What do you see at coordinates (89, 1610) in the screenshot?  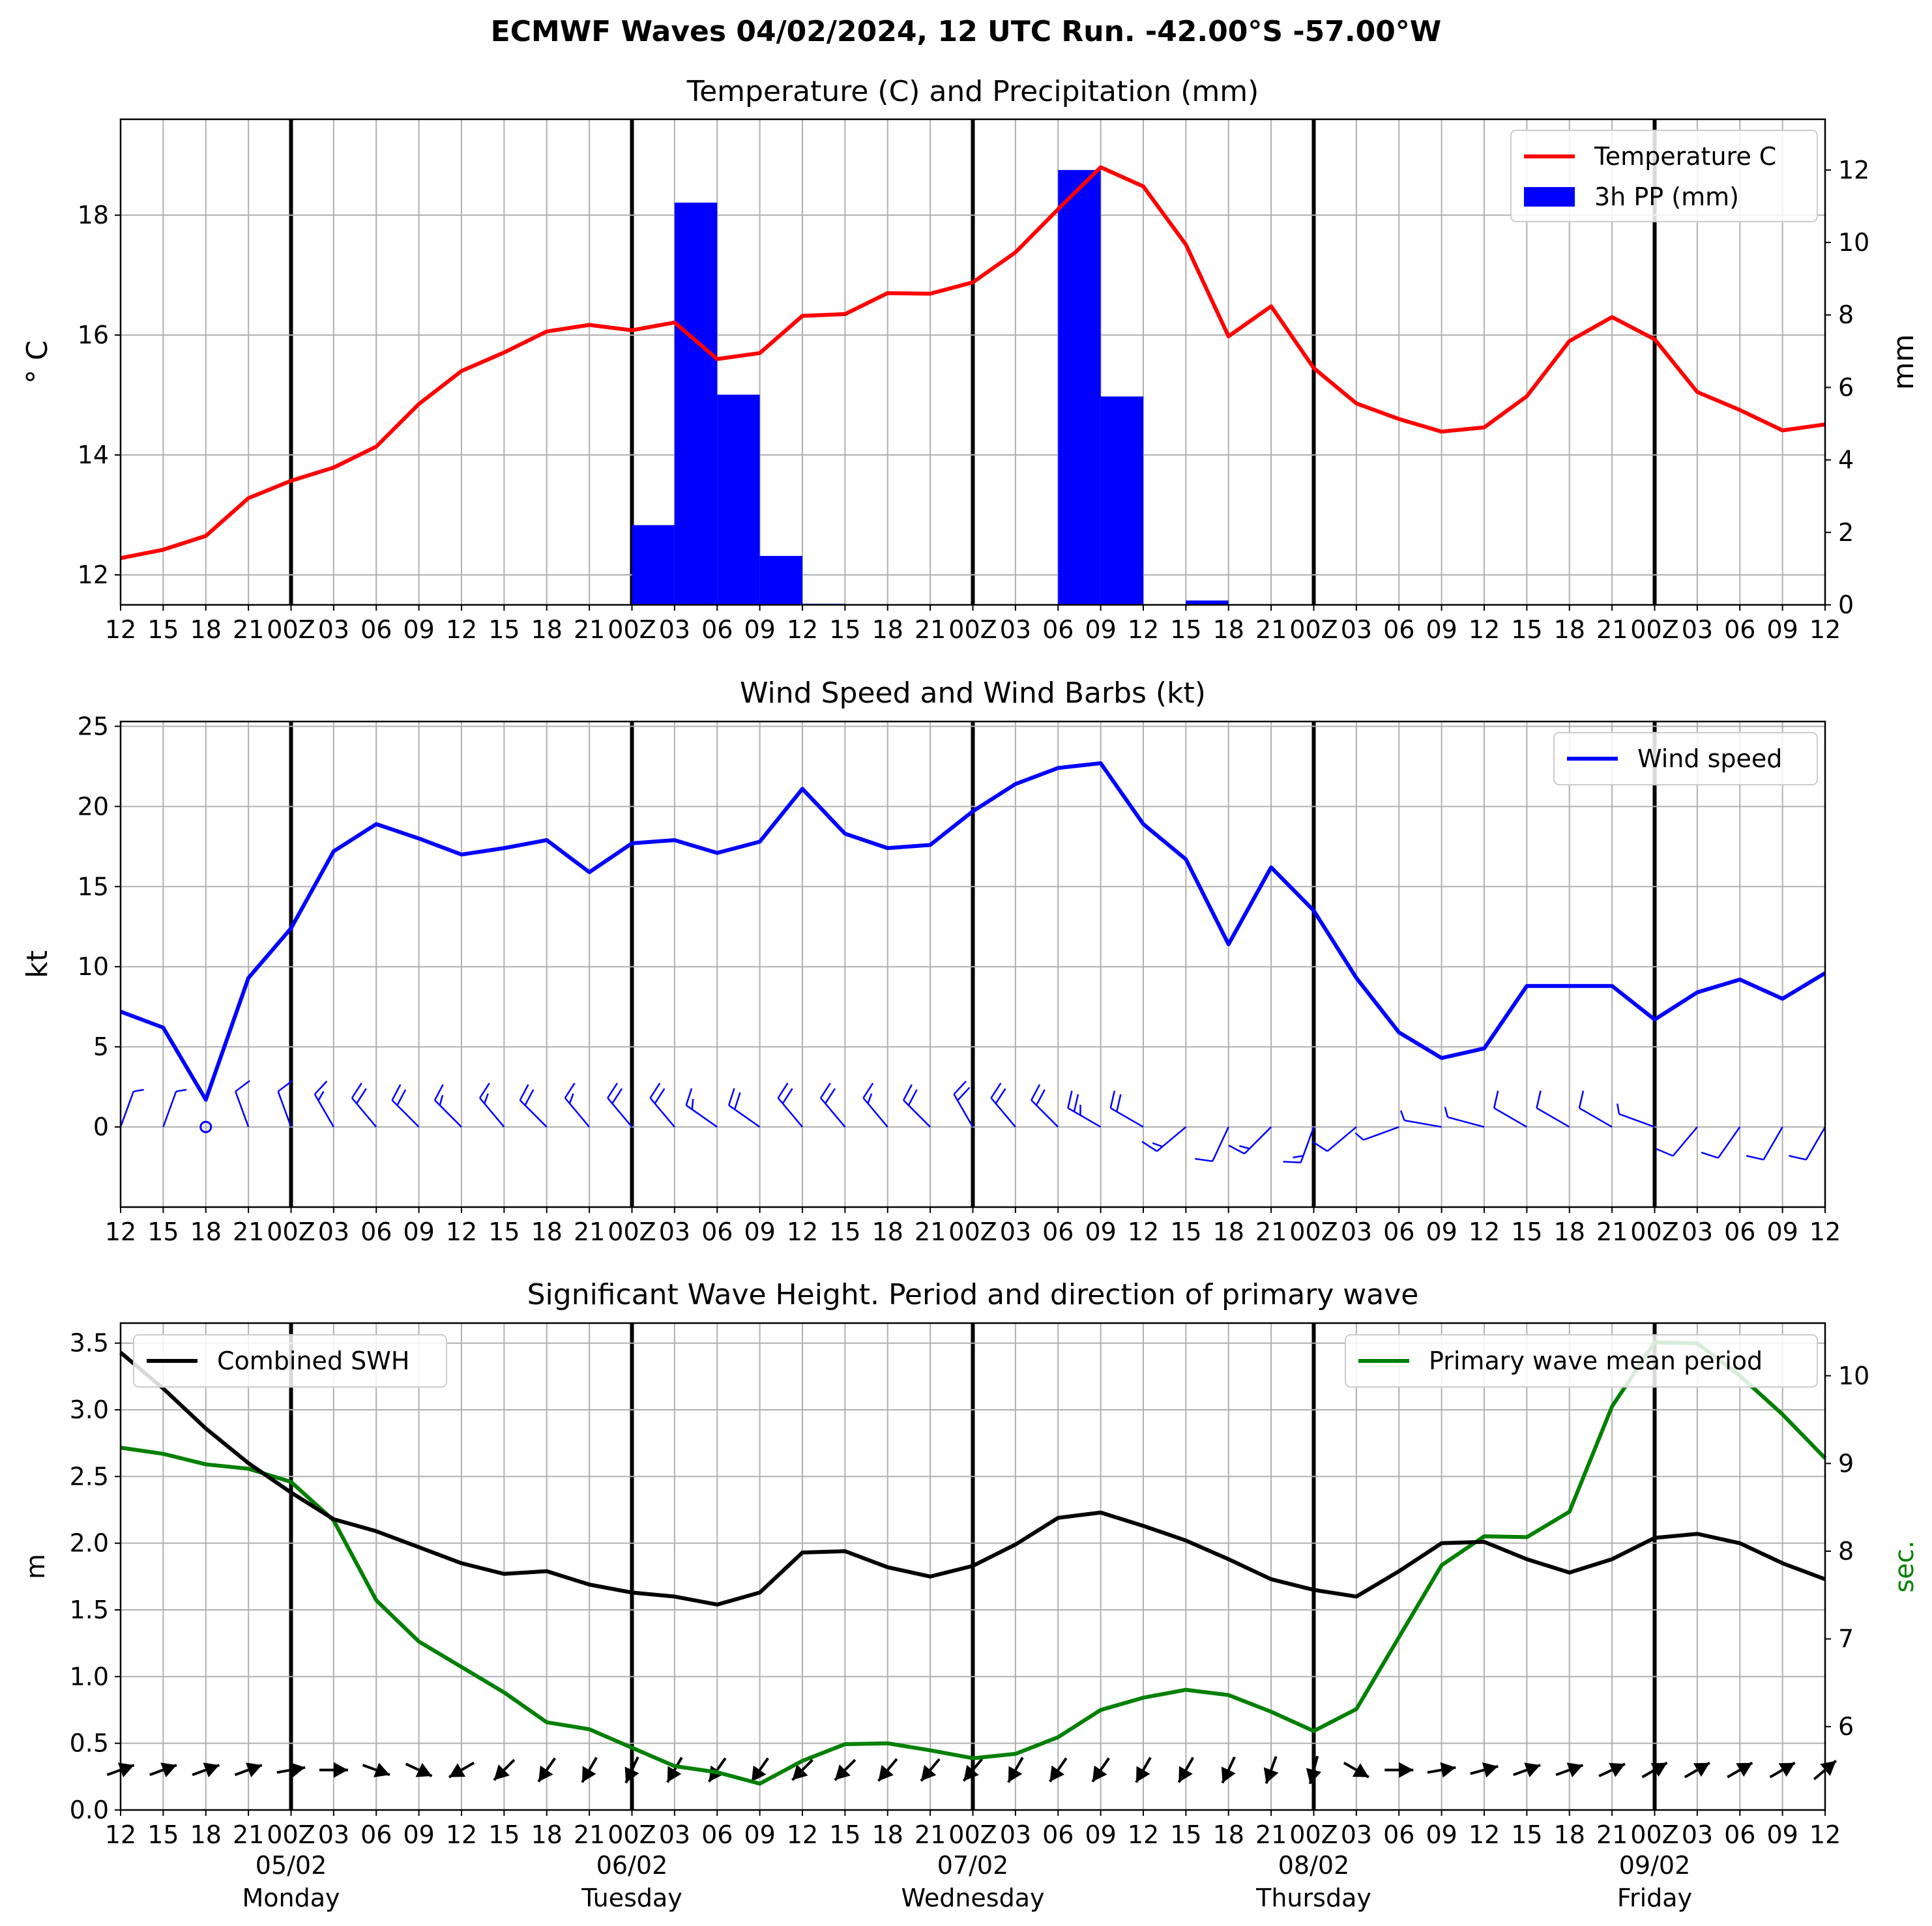 I see `y-tick-label: 1.5` at bounding box center [89, 1610].